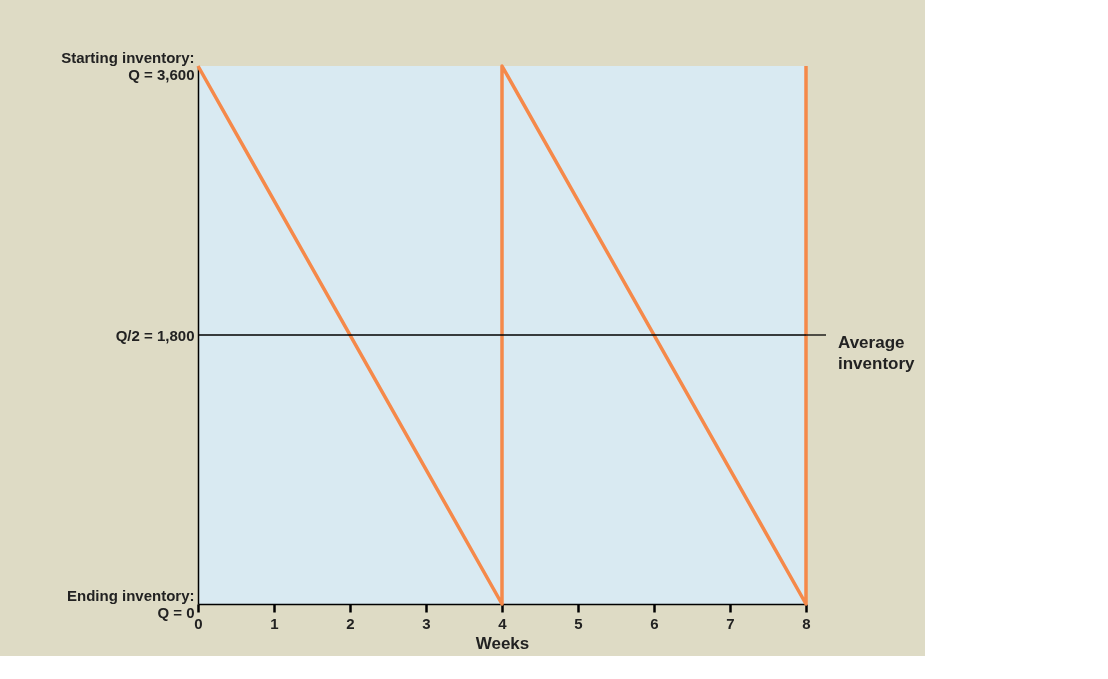  I want to click on y-tick-label: Starting inventory: Q = 3,600, so click(128, 66).